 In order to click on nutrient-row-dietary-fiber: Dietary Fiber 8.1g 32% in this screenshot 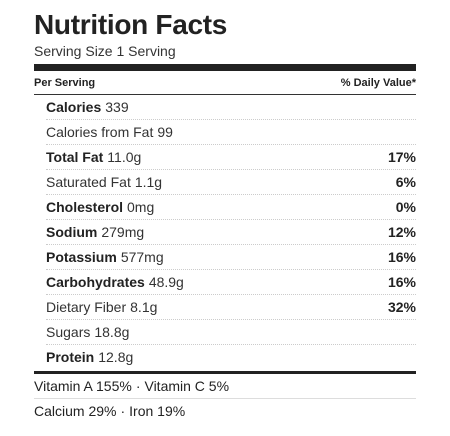, I will do `click(231, 307)`.